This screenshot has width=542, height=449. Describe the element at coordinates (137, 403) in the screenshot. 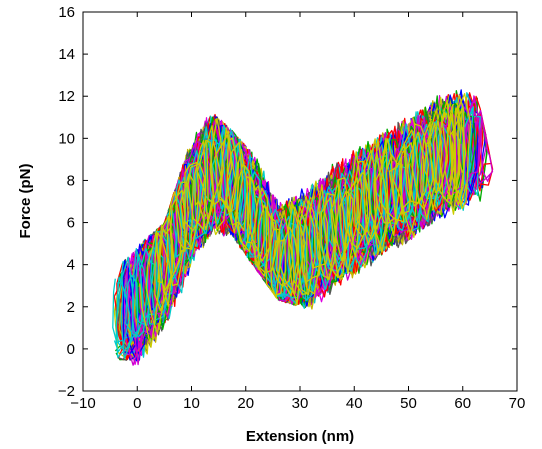

I see `x-tick-label: 0` at that location.